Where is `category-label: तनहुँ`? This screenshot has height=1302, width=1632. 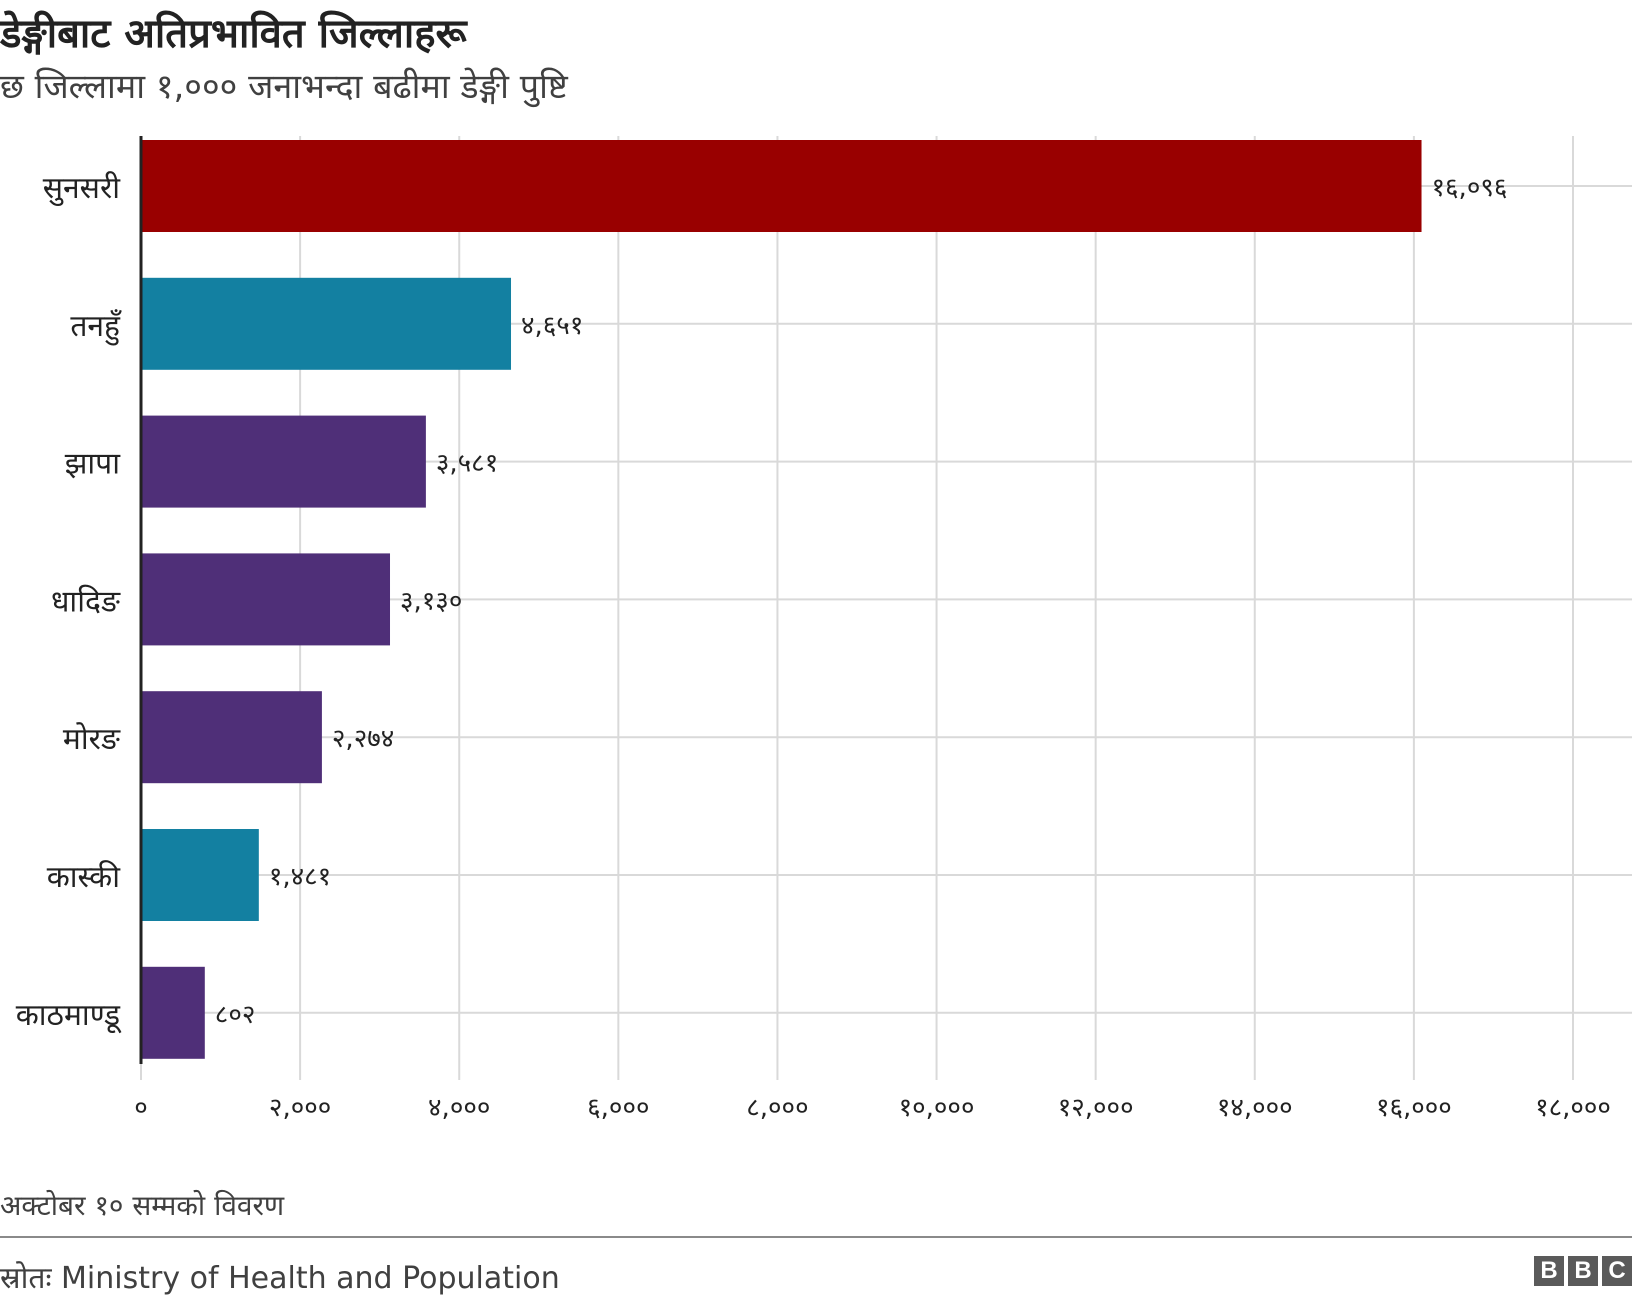 category-label: तनहुँ is located at coordinates (96, 327).